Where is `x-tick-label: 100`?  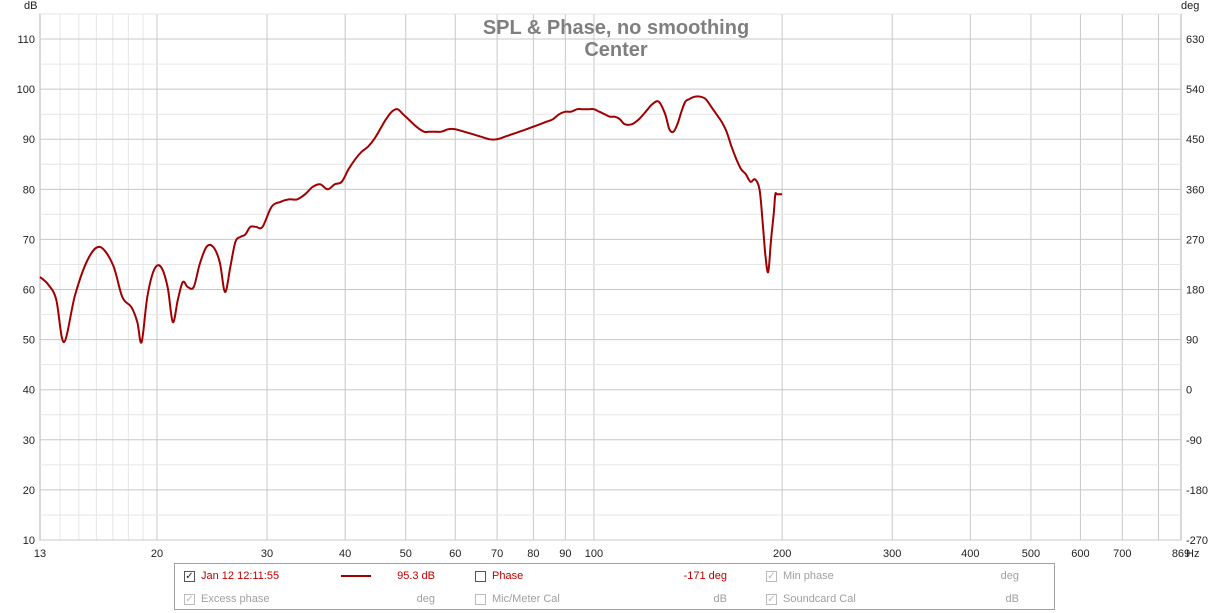 x-tick-label: 100 is located at coordinates (594, 554).